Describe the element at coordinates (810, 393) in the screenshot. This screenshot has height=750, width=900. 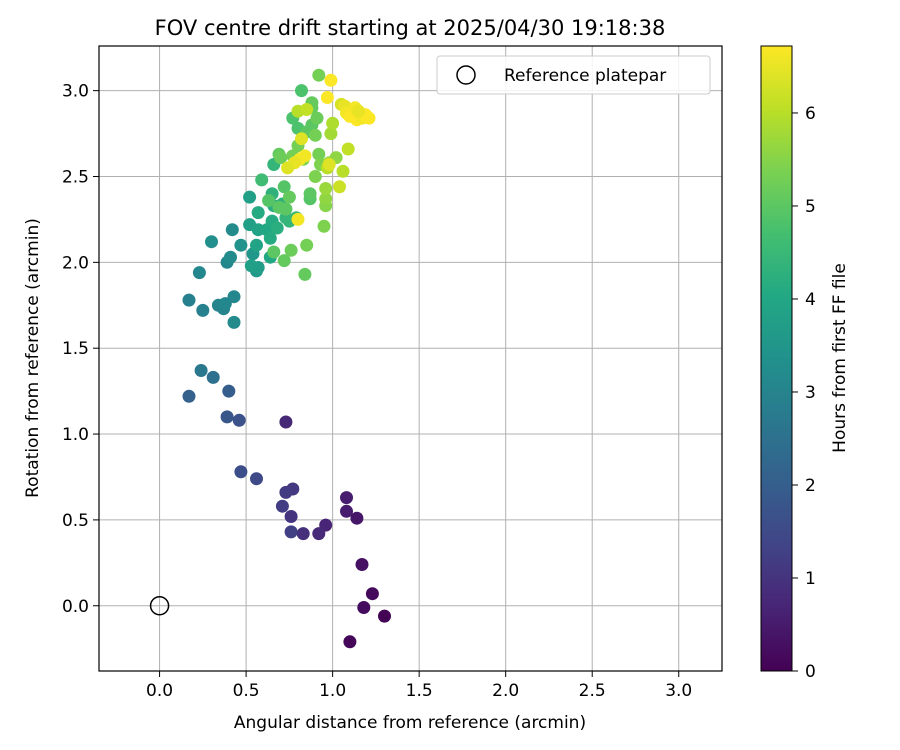
I see `colorbar-tick-label: 3` at that location.